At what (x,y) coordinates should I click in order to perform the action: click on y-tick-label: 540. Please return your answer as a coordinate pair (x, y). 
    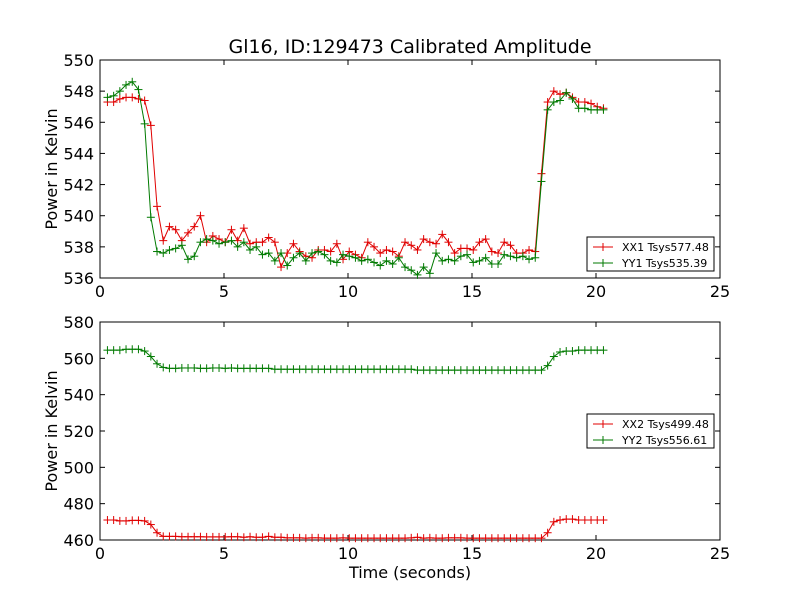
    Looking at the image, I should click on (78, 395).